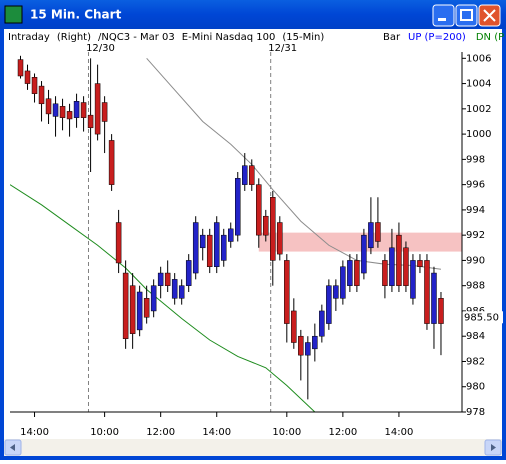 This screenshot has width=506, height=464. Describe the element at coordinates (475, 412) in the screenshot. I see `y-tick-label: 978` at that location.